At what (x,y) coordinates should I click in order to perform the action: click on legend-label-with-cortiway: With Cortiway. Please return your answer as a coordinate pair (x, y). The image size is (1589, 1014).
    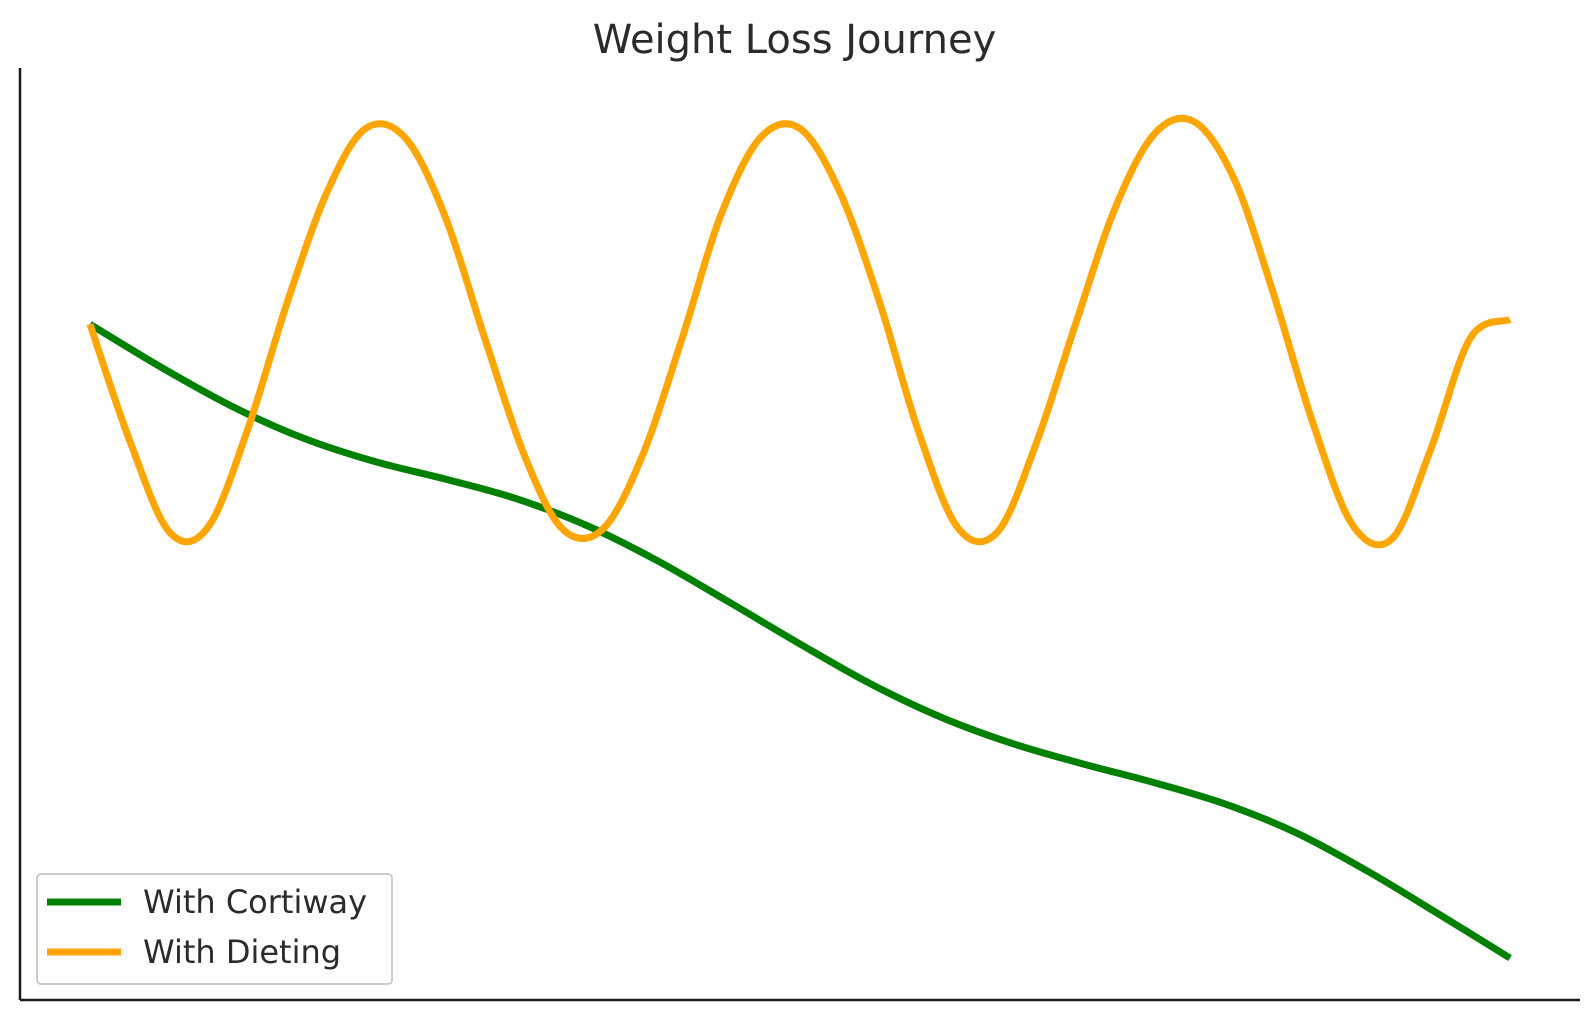
    Looking at the image, I should click on (255, 902).